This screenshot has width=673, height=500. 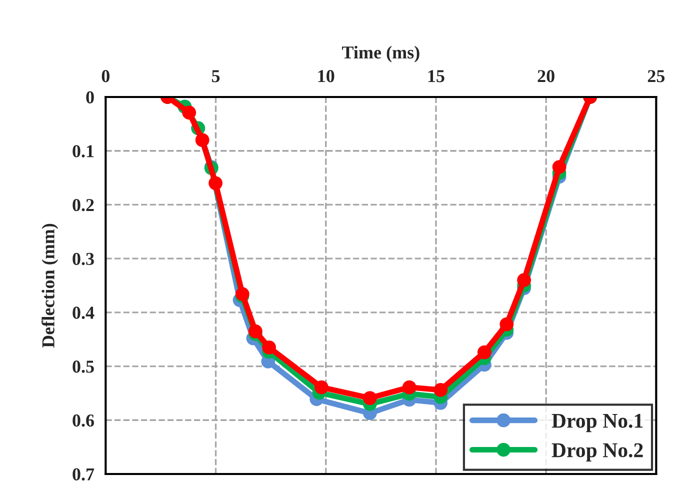 What do you see at coordinates (83, 205) in the screenshot?
I see `y-tick-label: 0.2` at bounding box center [83, 205].